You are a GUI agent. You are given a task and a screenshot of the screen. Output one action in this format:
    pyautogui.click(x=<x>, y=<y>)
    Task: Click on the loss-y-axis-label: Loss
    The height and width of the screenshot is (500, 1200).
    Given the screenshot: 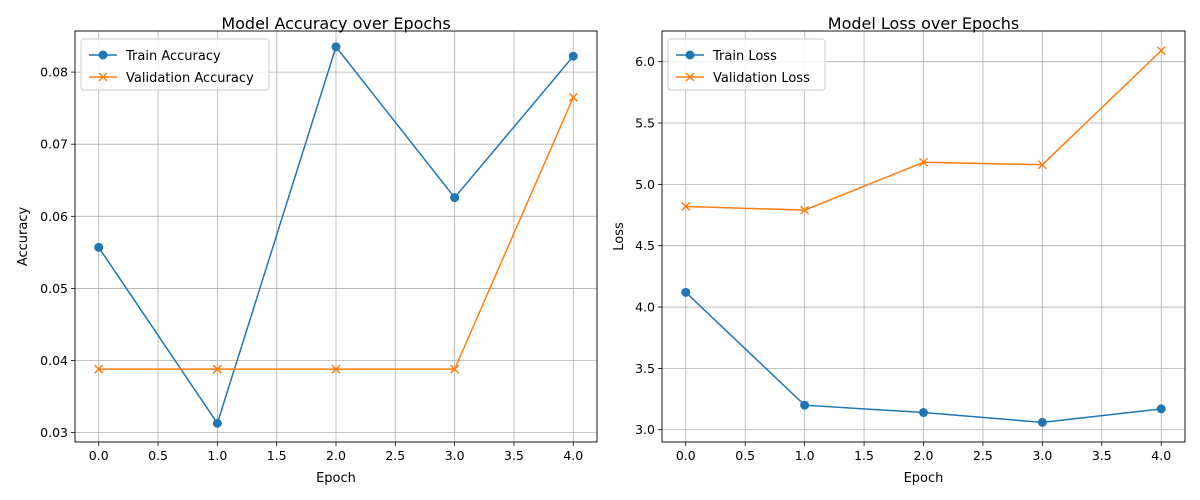 What is the action you would take?
    pyautogui.click(x=619, y=236)
    